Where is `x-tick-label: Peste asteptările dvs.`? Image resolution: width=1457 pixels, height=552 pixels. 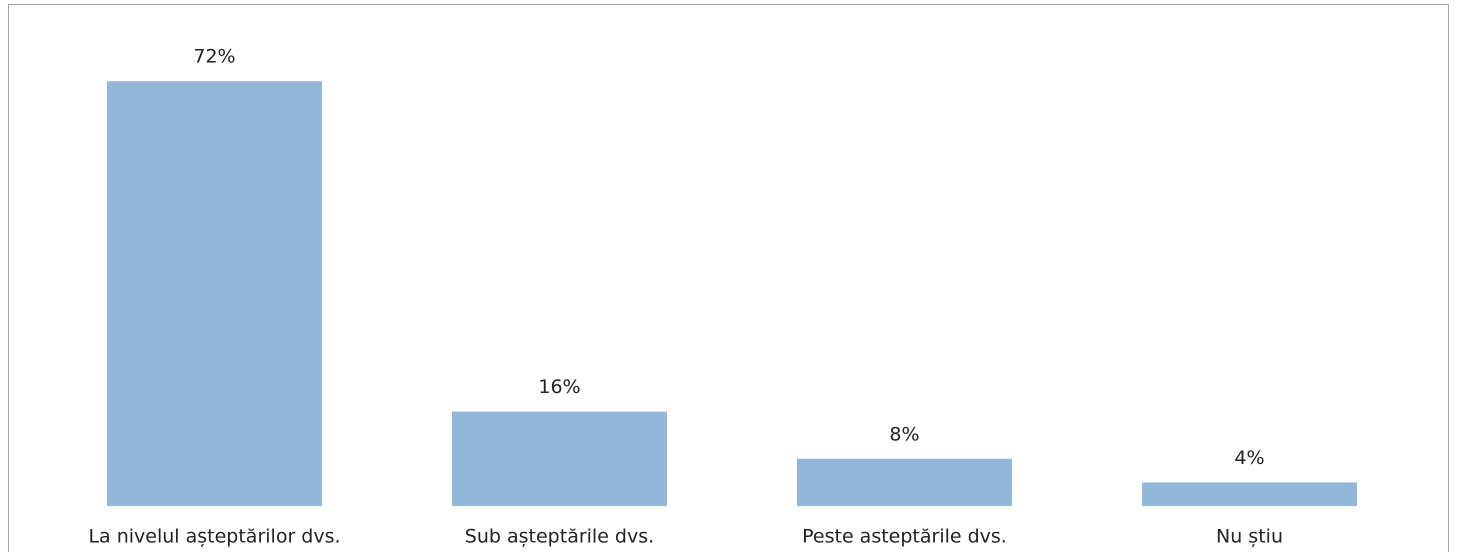
x-tick-label: Peste asteptările dvs. is located at coordinates (904, 537).